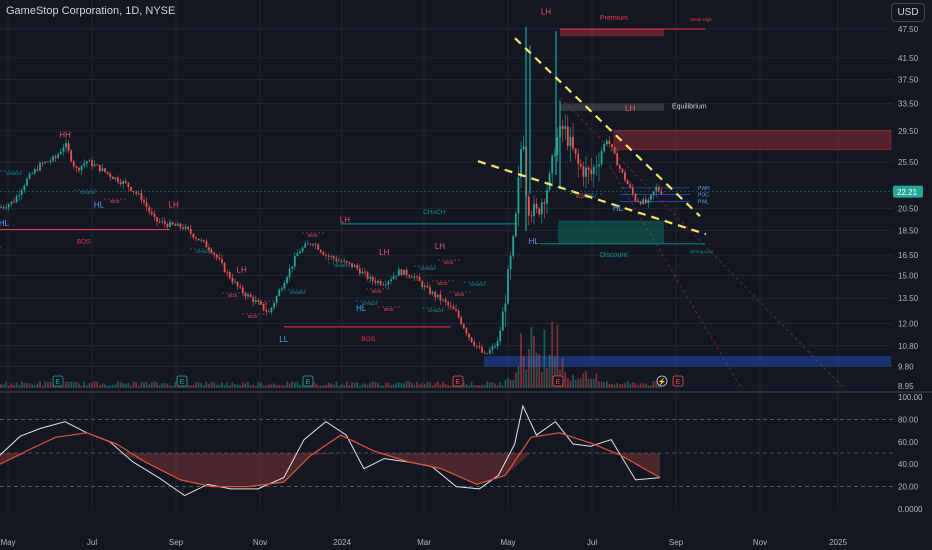  Describe the element at coordinates (91, 11) in the screenshot. I see `symbol-title: GameStop Corporation, 1D, NYSE` at that location.